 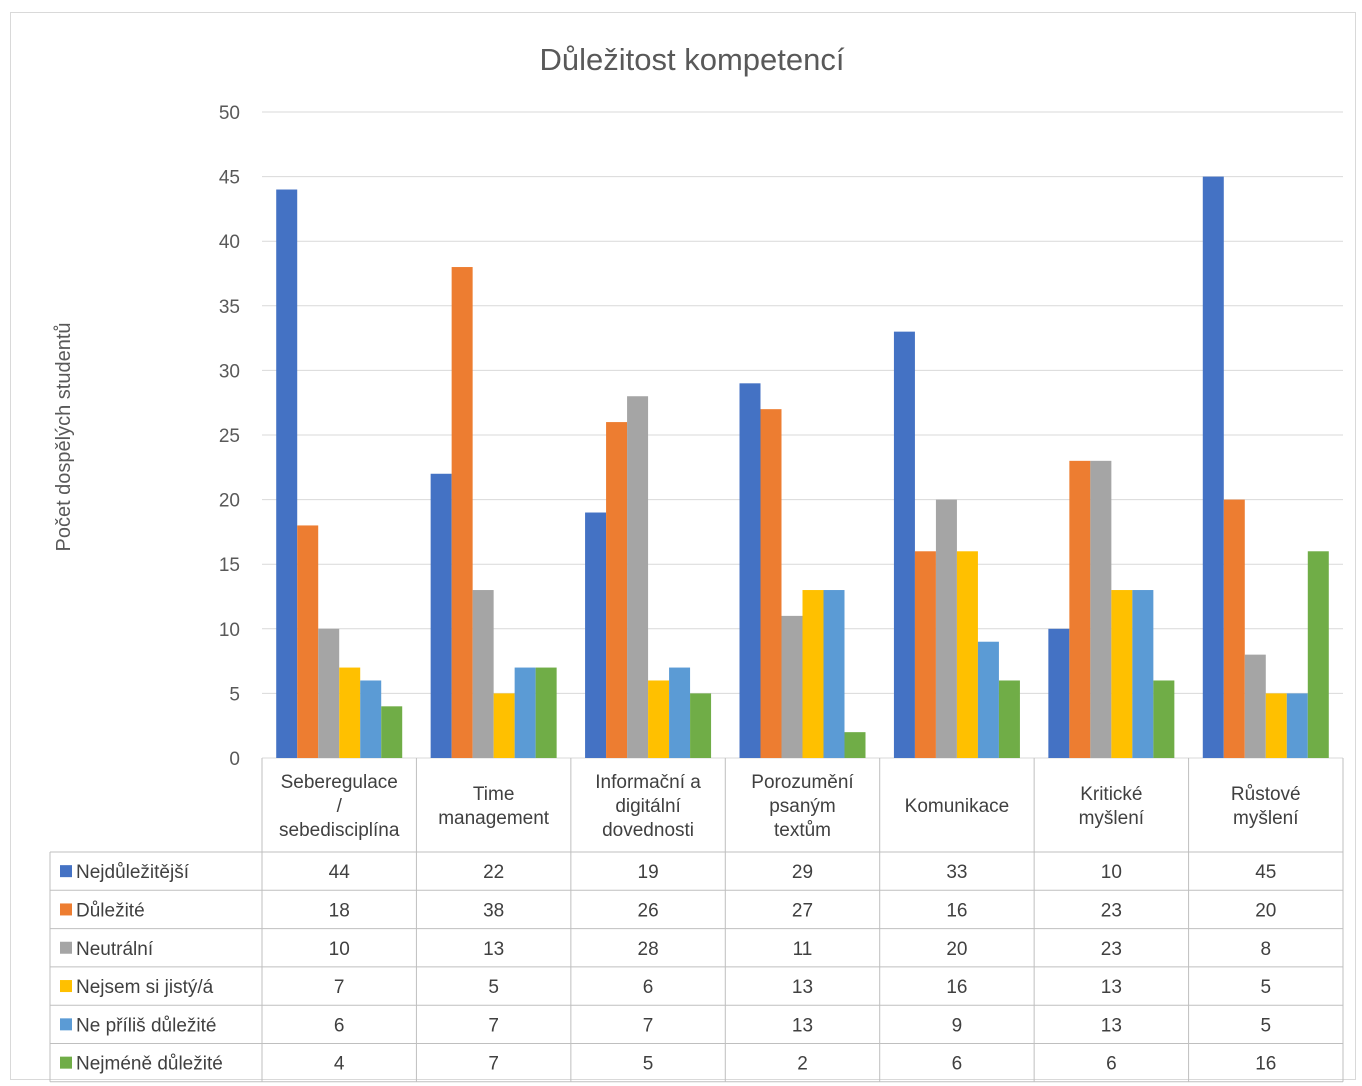 What do you see at coordinates (1265, 949) in the screenshot?
I see `table-cell: 8` at bounding box center [1265, 949].